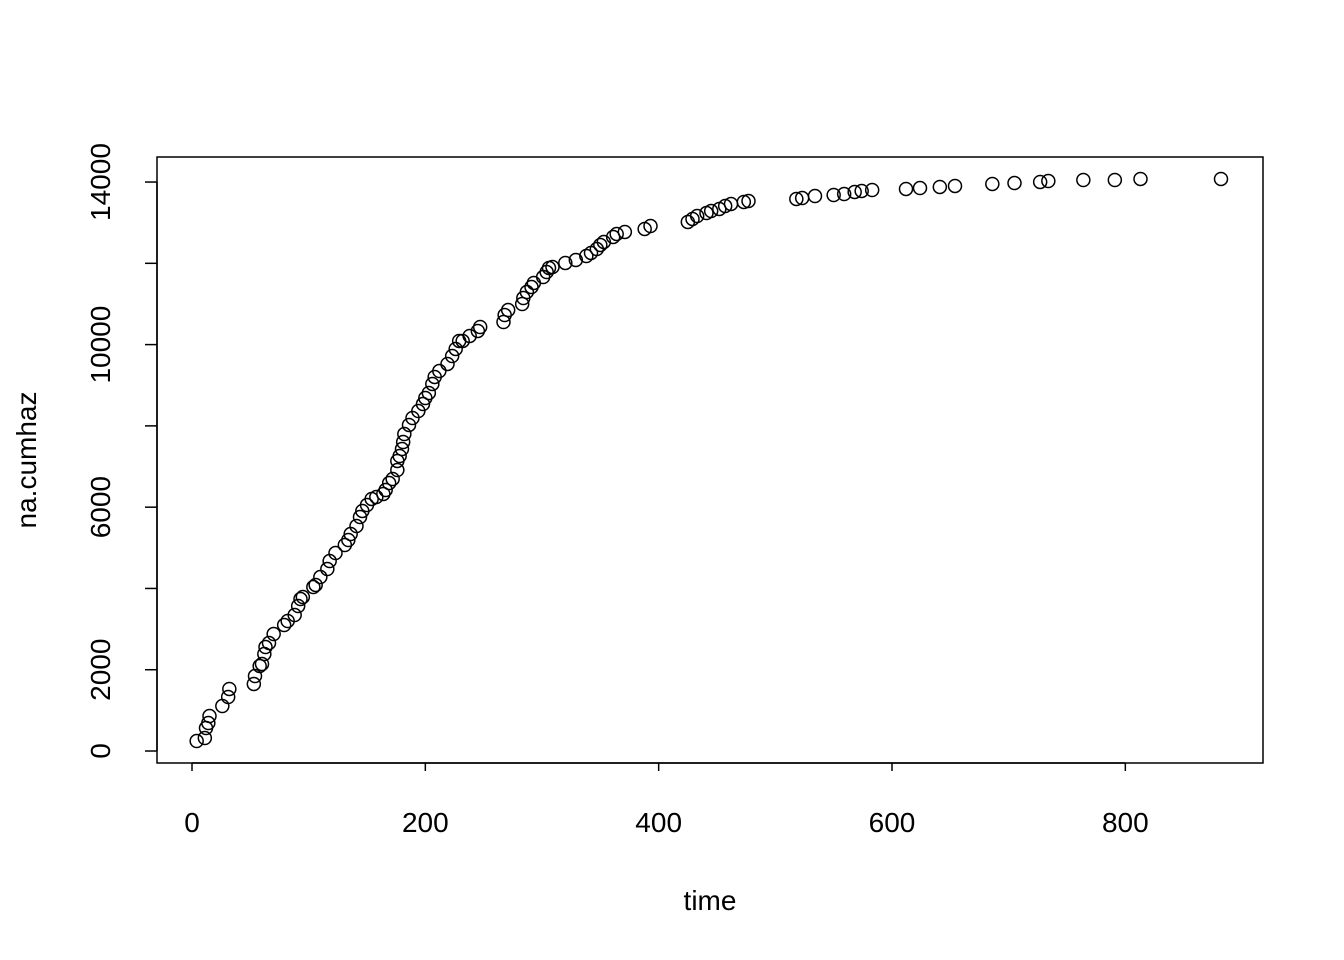 The width and height of the screenshot is (1344, 960). Describe the element at coordinates (26, 460) in the screenshot. I see `y-axis-label: na.cumhaz` at that location.